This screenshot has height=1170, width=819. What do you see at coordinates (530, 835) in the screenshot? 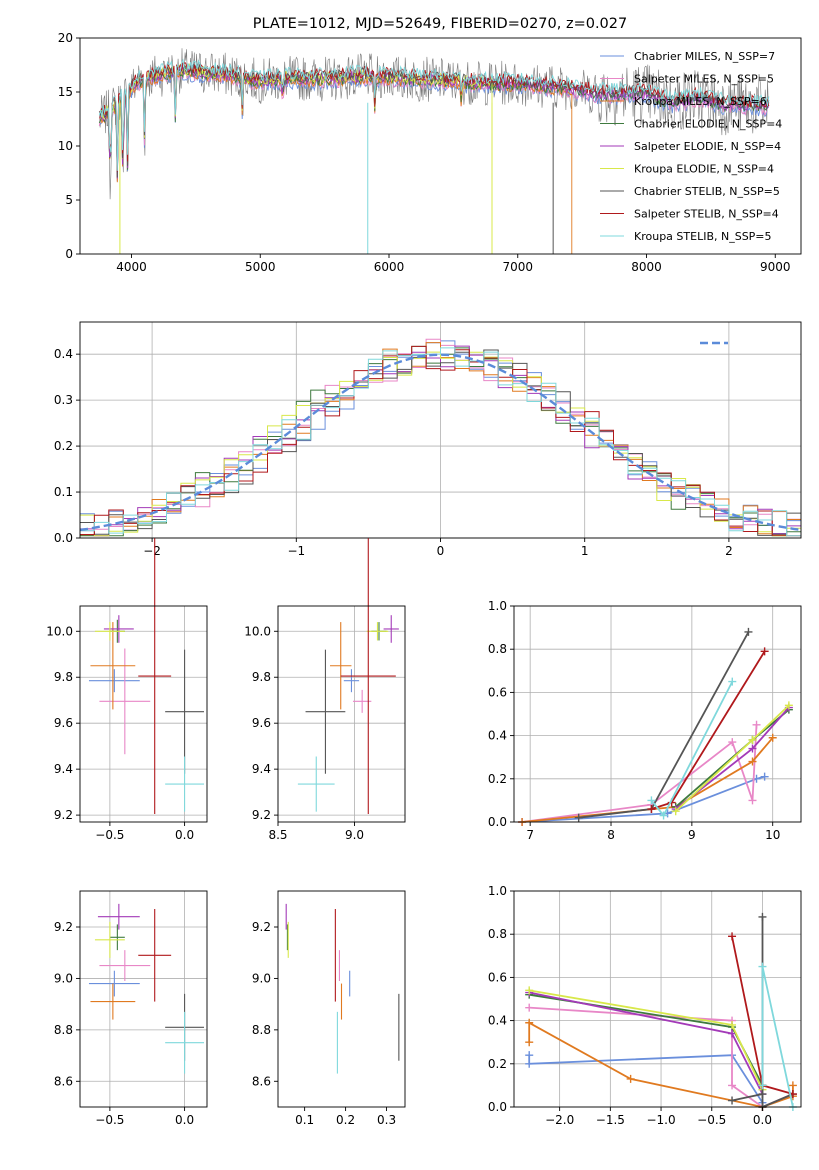
I see `x-tick-label: 7` at bounding box center [530, 835].